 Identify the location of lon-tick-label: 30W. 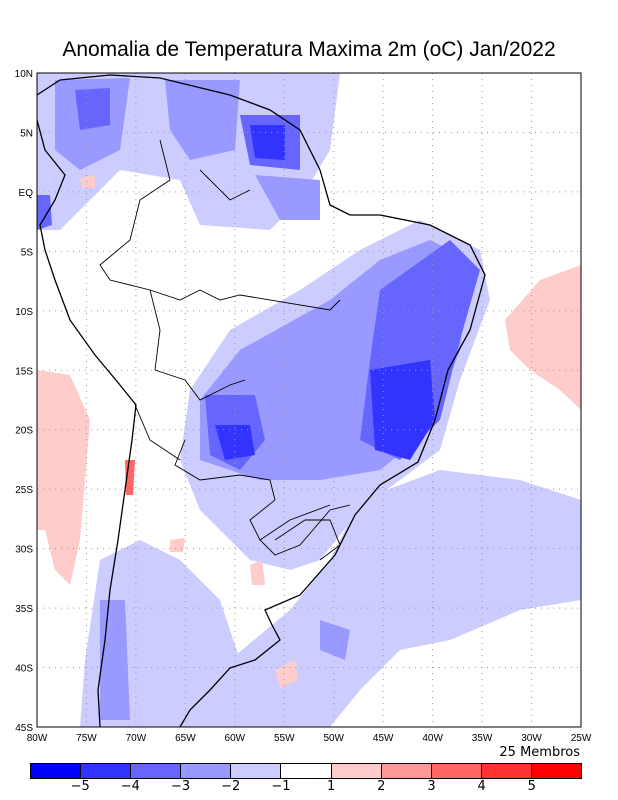
(531, 738).